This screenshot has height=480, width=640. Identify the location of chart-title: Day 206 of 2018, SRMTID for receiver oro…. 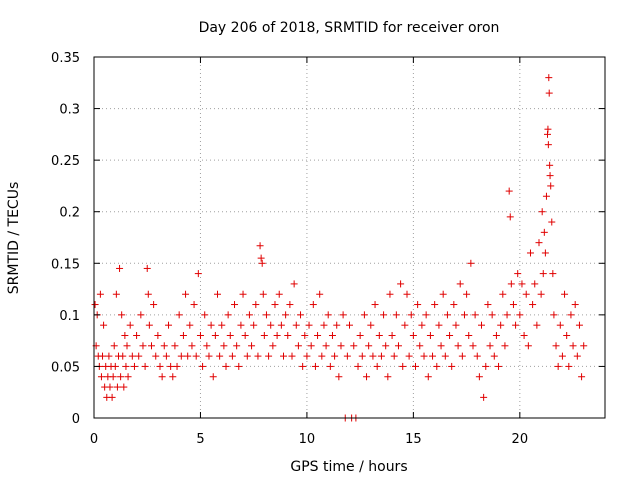
(349, 28).